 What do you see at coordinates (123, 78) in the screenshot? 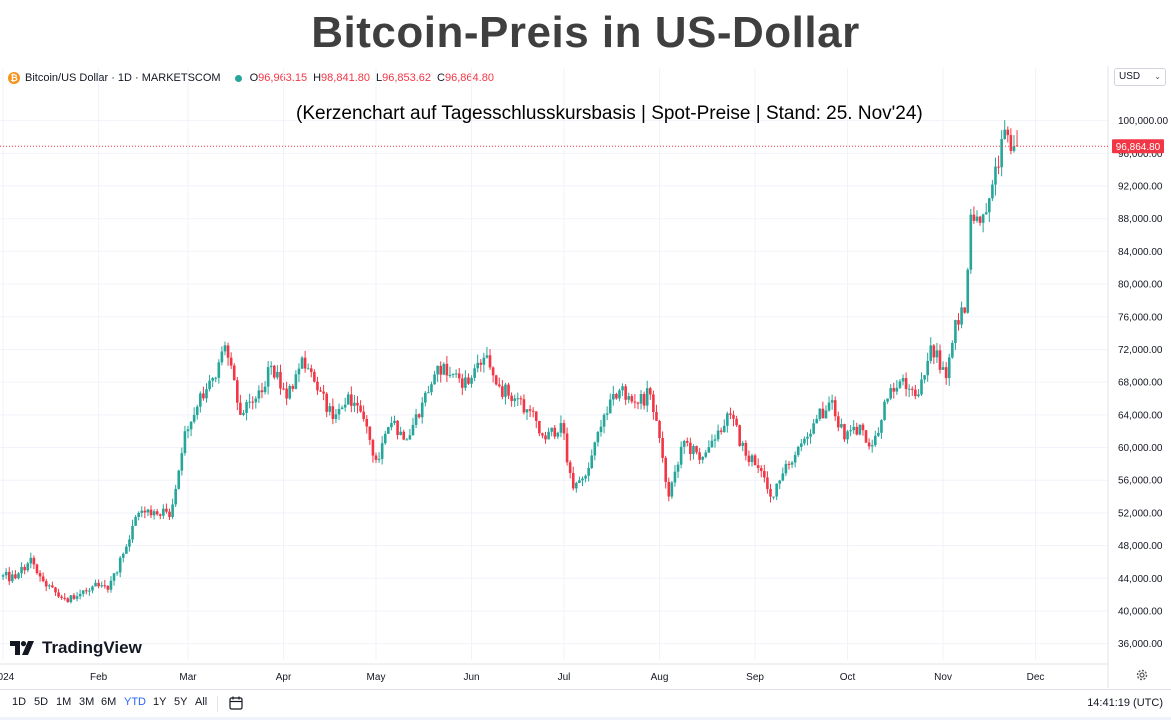
I see `symbol-name: Bitcoin/US Dollar · 1D · MARKETSCOM` at bounding box center [123, 78].